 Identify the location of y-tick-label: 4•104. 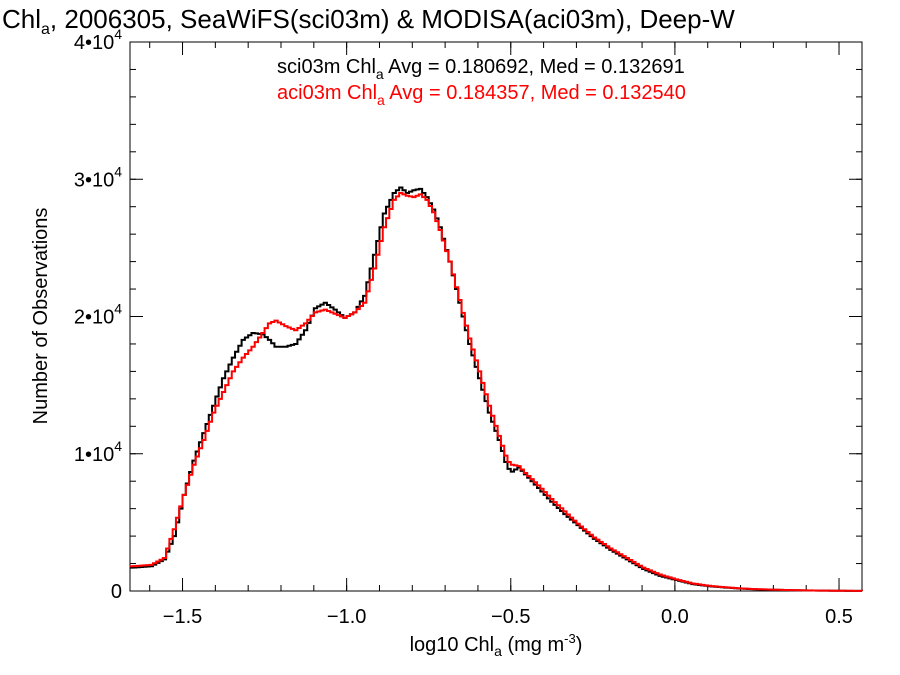
(98, 40).